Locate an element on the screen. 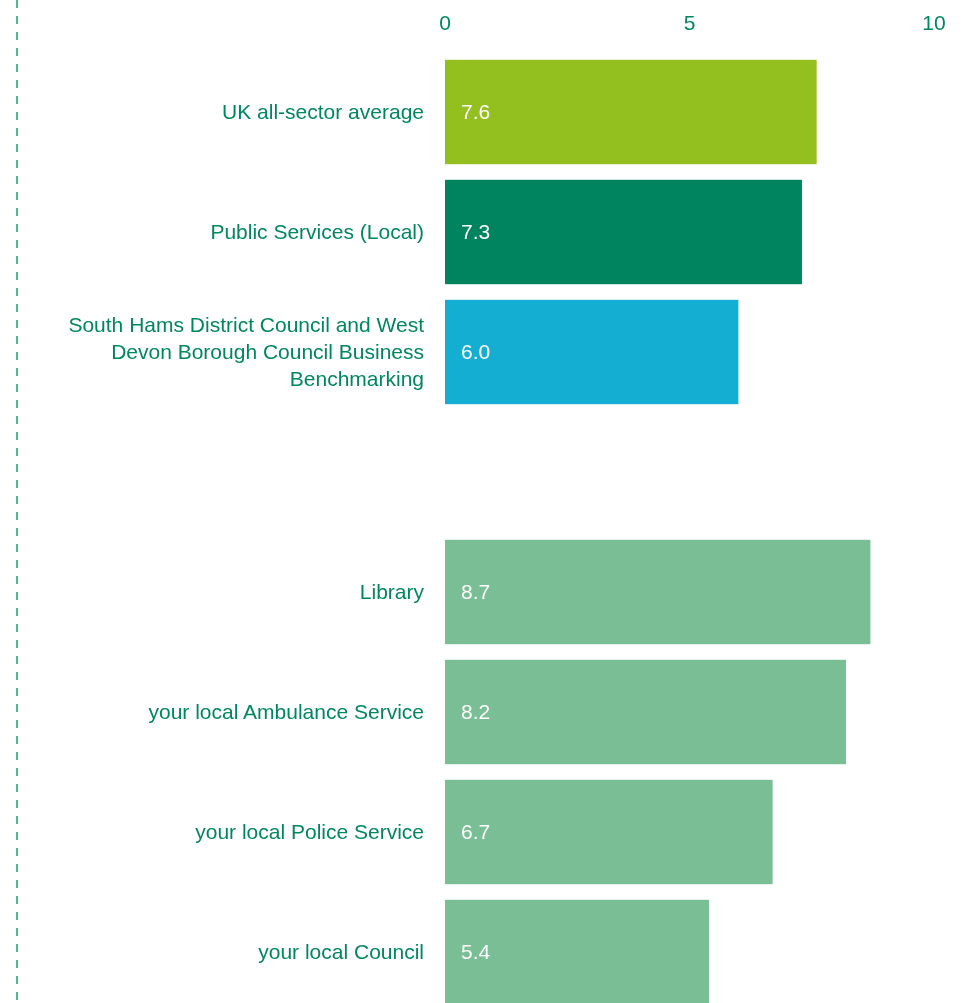 The image size is (969, 1003). x-tick-label: 5 is located at coordinates (689, 22).